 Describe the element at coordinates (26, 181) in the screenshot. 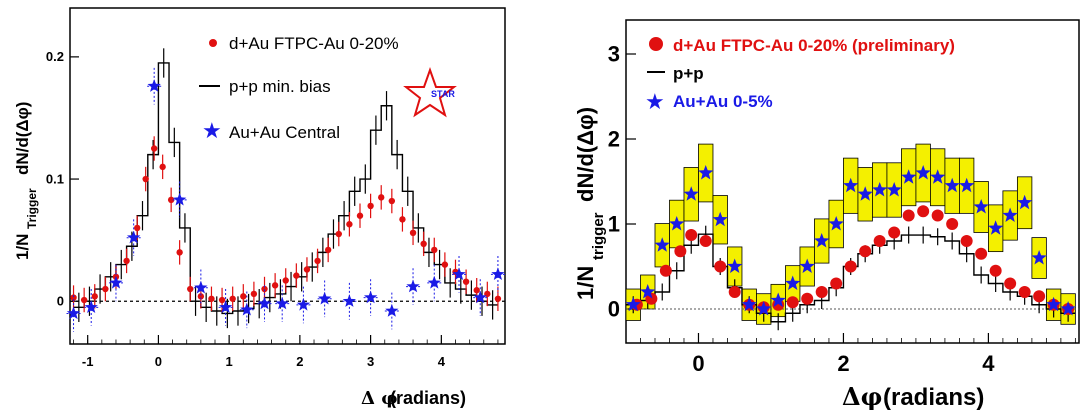

I see `left-y-axis-label: 1/N Trigger dN/d(Δφ)` at that location.